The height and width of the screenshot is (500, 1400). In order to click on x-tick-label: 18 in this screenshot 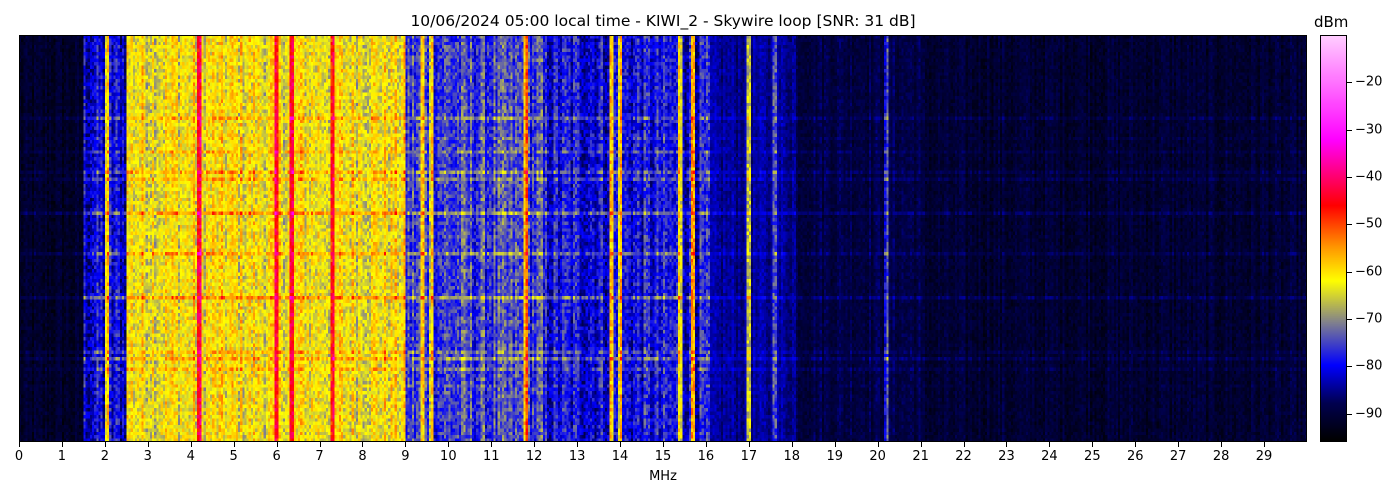, I will do `click(792, 456)`.